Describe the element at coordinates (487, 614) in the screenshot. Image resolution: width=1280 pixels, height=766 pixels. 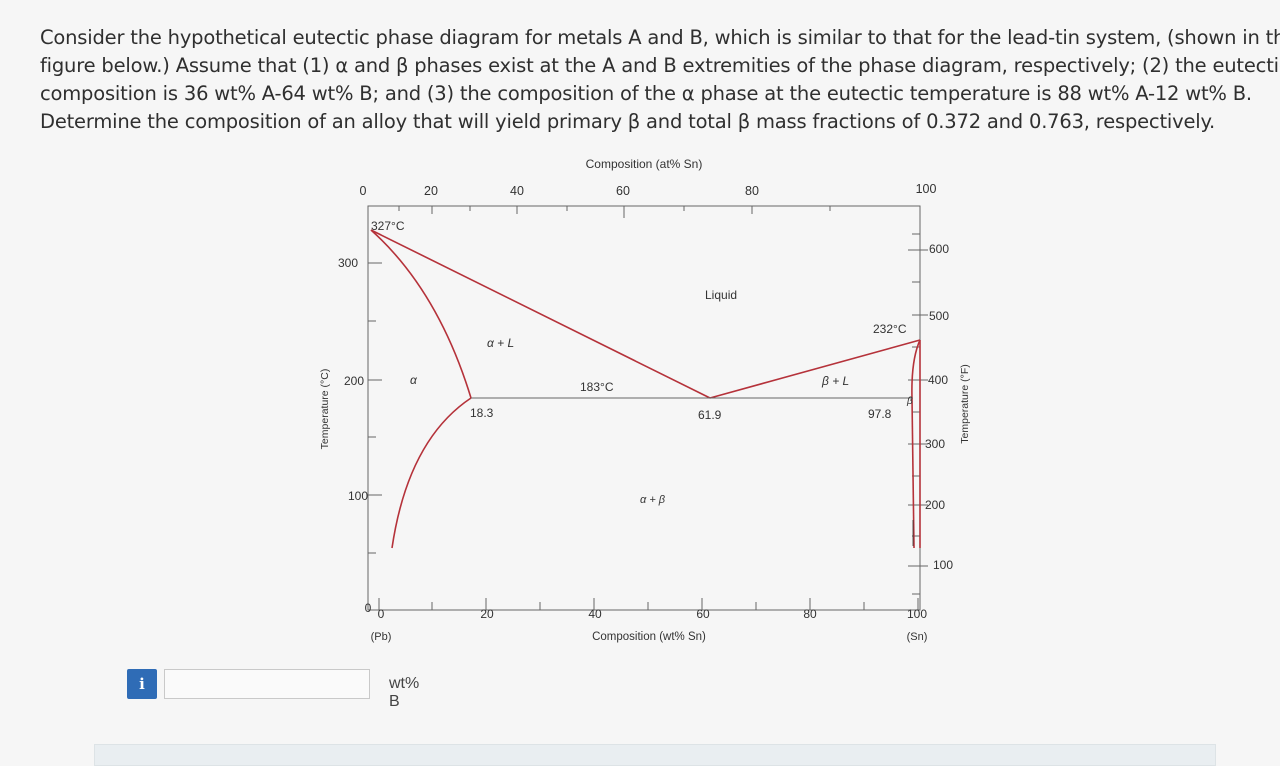
I see `bottom-tick-label: 20` at that location.